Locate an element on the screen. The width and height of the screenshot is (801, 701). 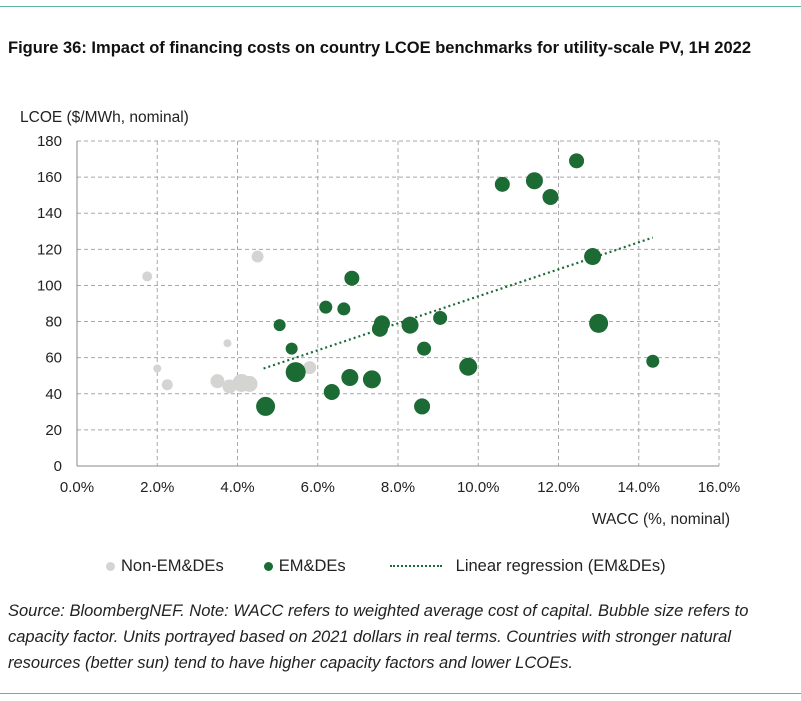
legend-label-emdes: EM&DEs is located at coordinates (312, 565).